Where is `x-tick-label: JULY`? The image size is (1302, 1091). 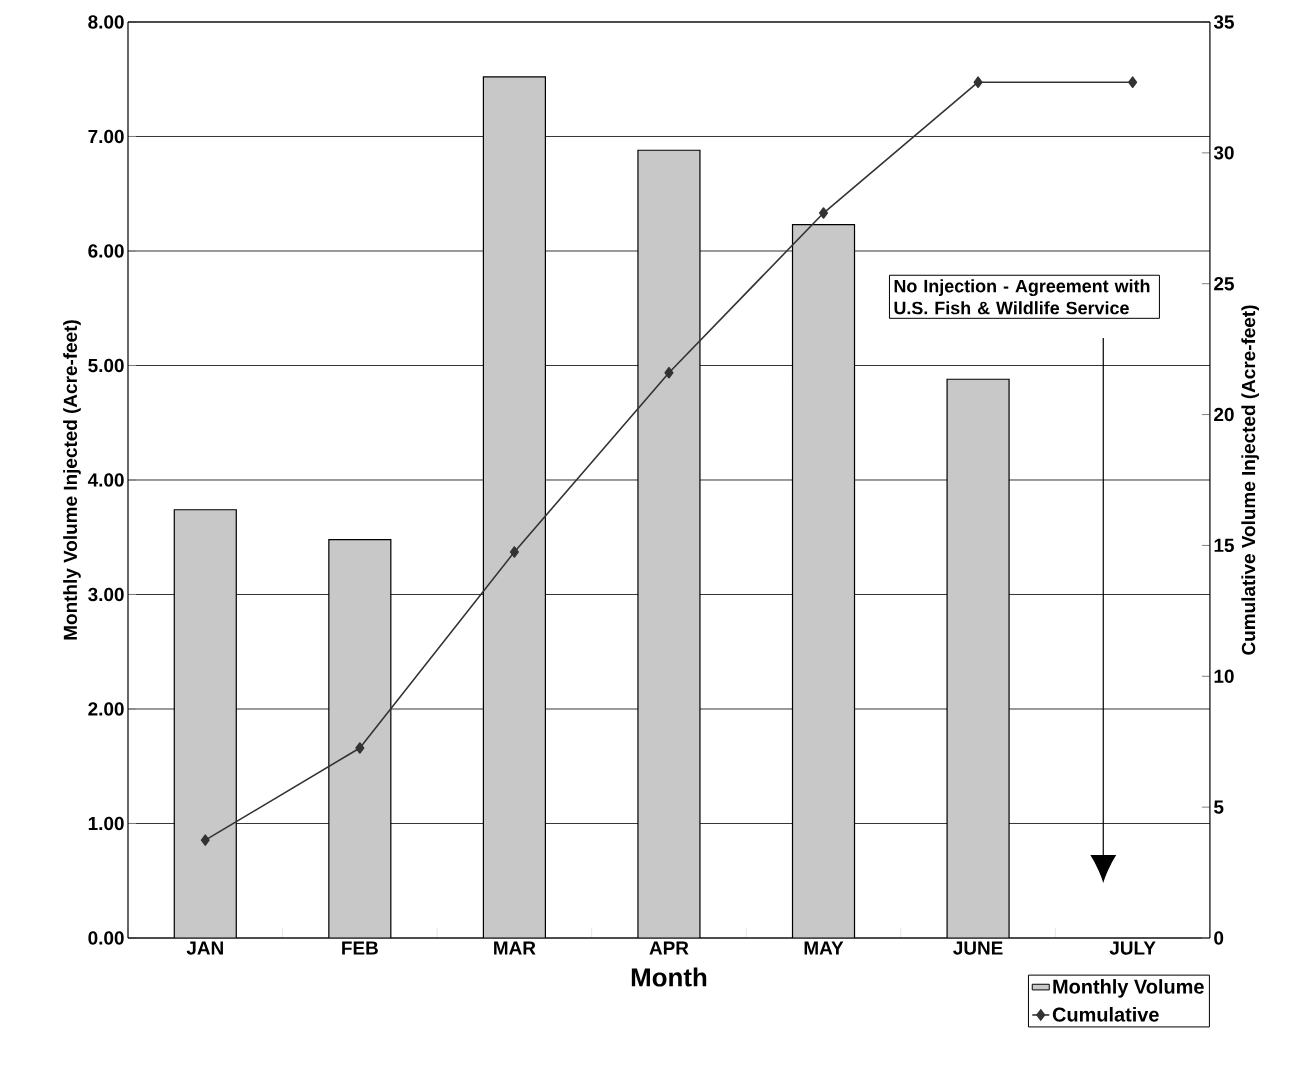
x-tick-label: JULY is located at coordinates (1132, 948).